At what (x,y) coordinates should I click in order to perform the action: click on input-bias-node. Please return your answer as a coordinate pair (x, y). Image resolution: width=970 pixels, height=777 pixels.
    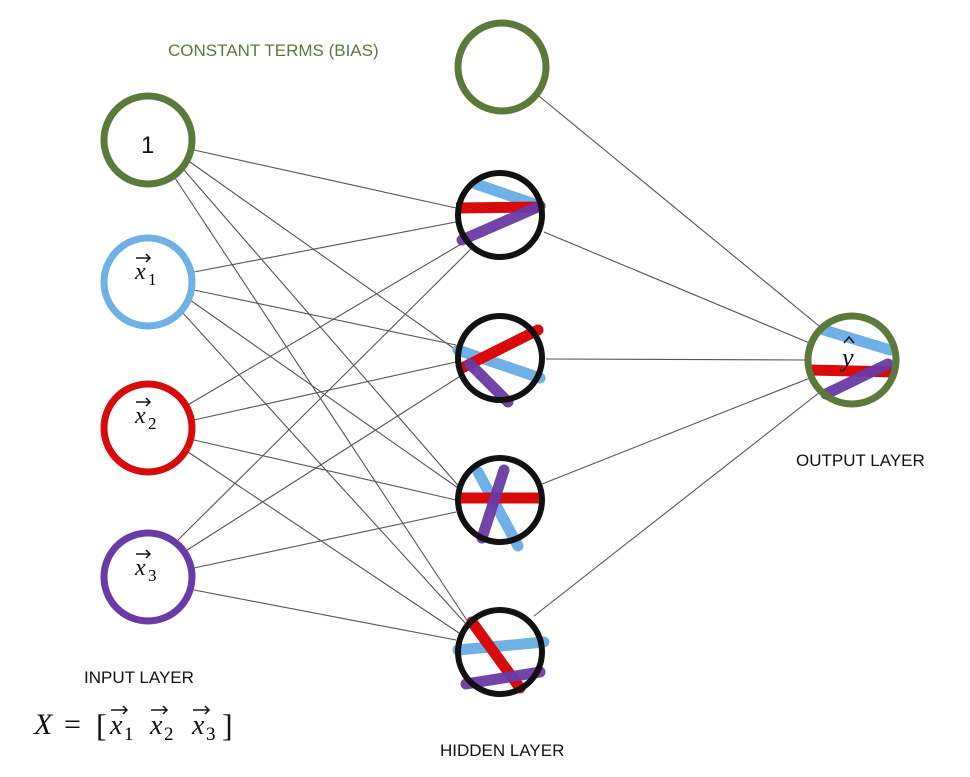
    Looking at the image, I should click on (148, 140).